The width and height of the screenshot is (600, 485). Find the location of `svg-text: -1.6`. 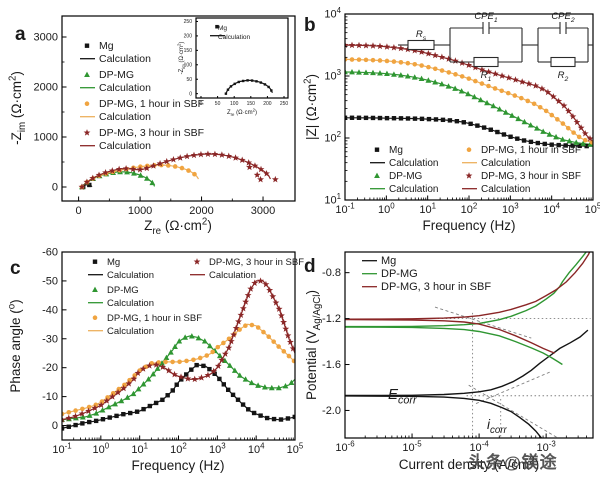

svg-text: -1.6 is located at coordinates (331, 365).